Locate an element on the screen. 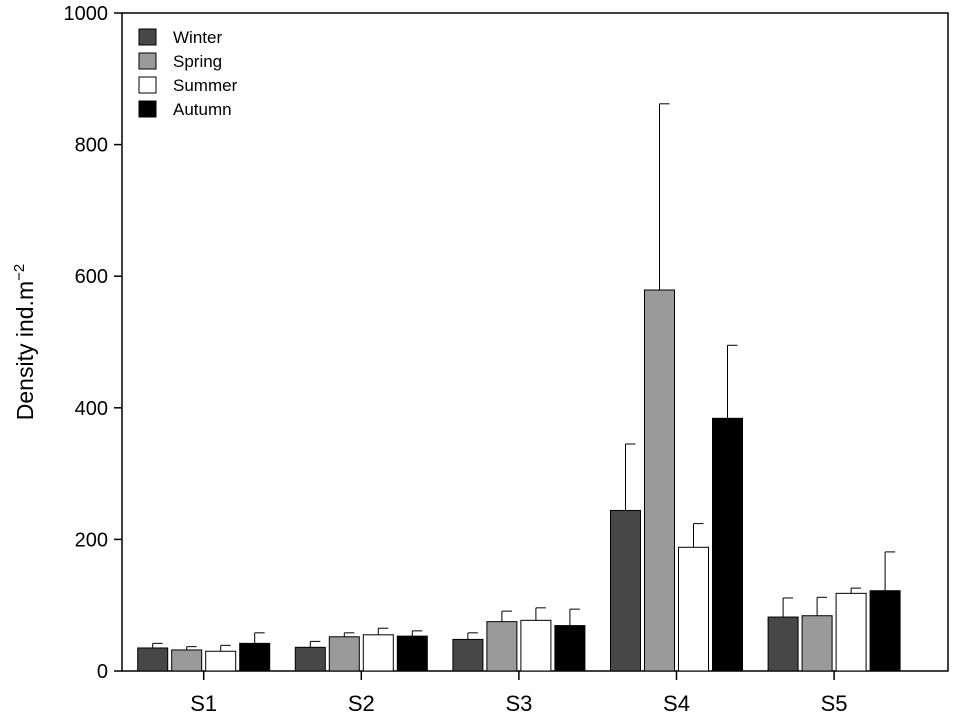  y-axis-title: Density ind.m−2 is located at coordinates (24, 342).